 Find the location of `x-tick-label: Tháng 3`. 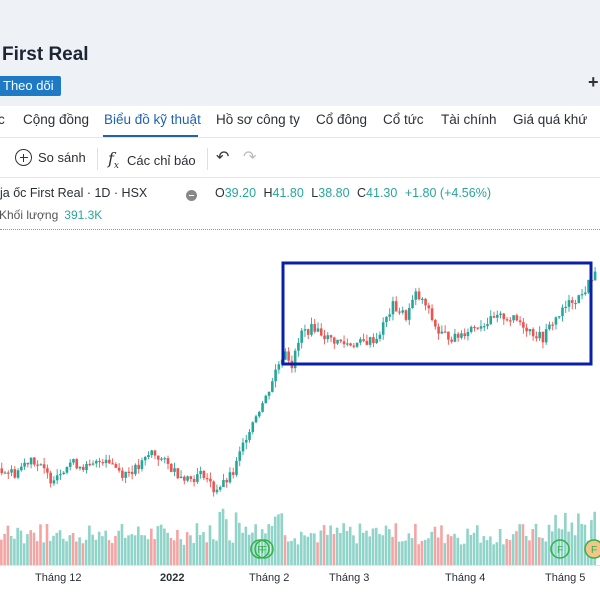

x-tick-label: Tháng 3 is located at coordinates (349, 578).